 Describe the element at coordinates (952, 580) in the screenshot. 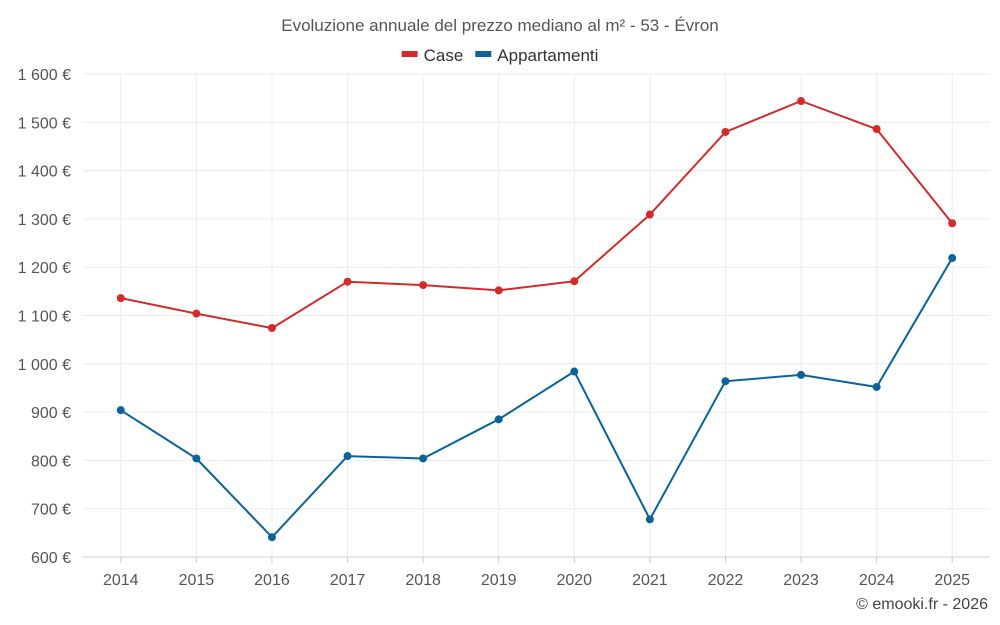

I see `x-tick-label: 2025` at that location.